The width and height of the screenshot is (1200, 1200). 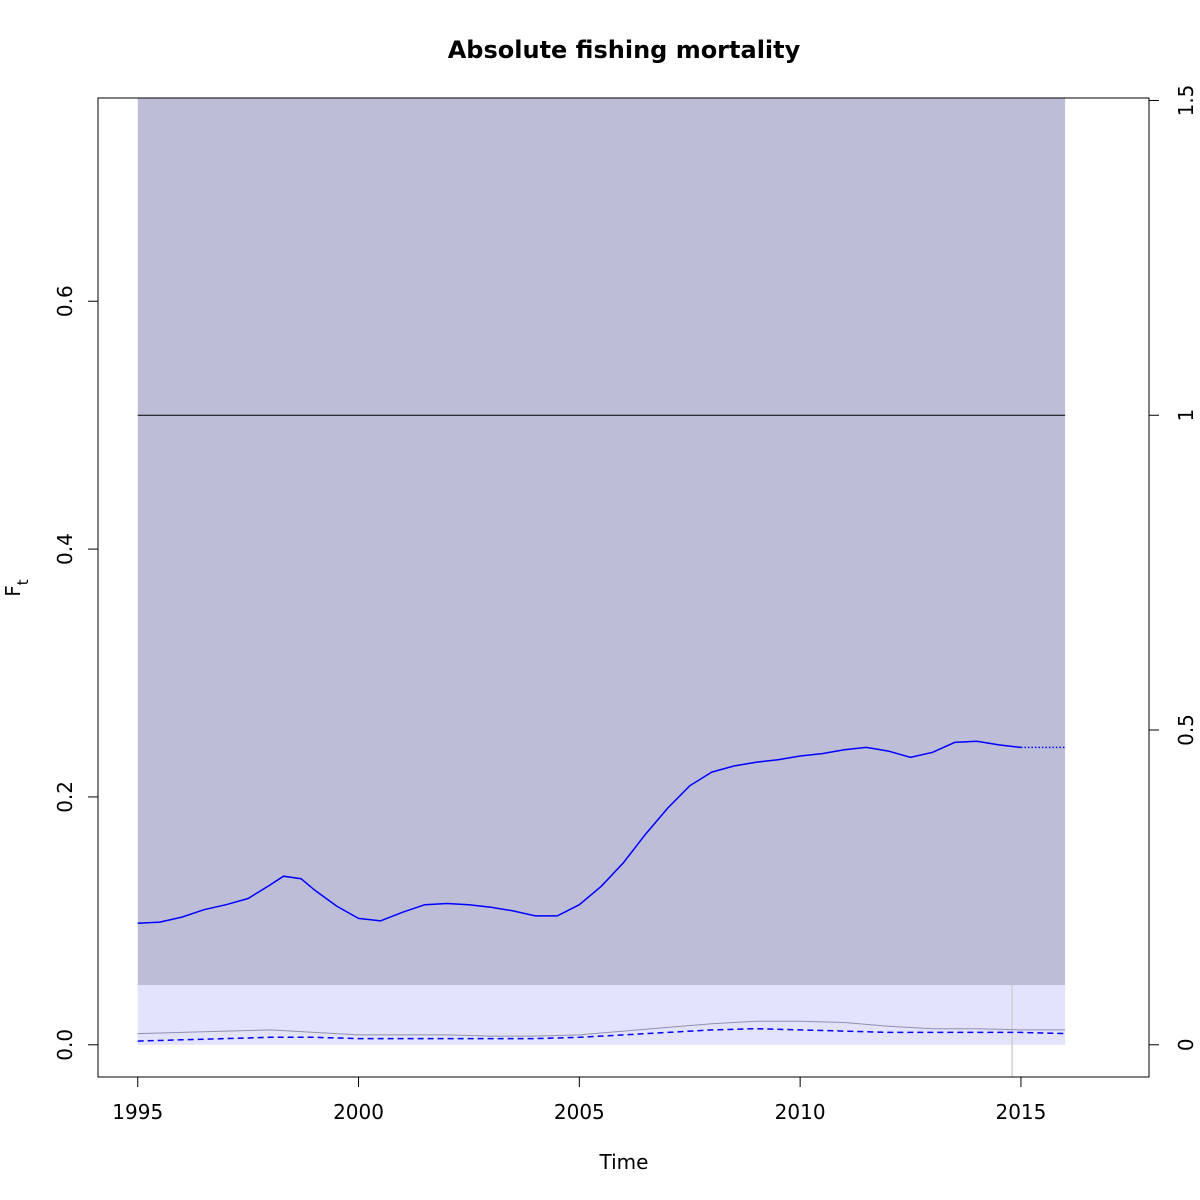 What do you see at coordinates (1186, 1044) in the screenshot?
I see `right-y-tick-label: 0` at bounding box center [1186, 1044].